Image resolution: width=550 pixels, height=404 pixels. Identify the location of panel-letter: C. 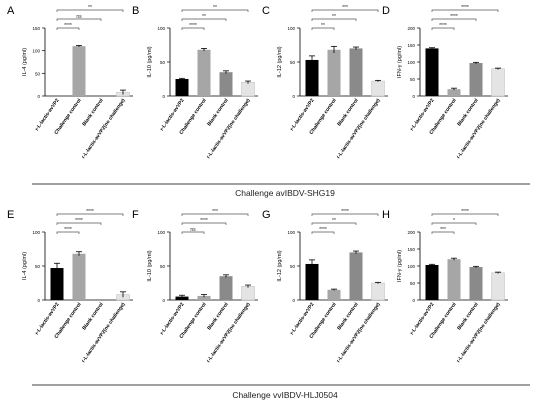
(266, 11).